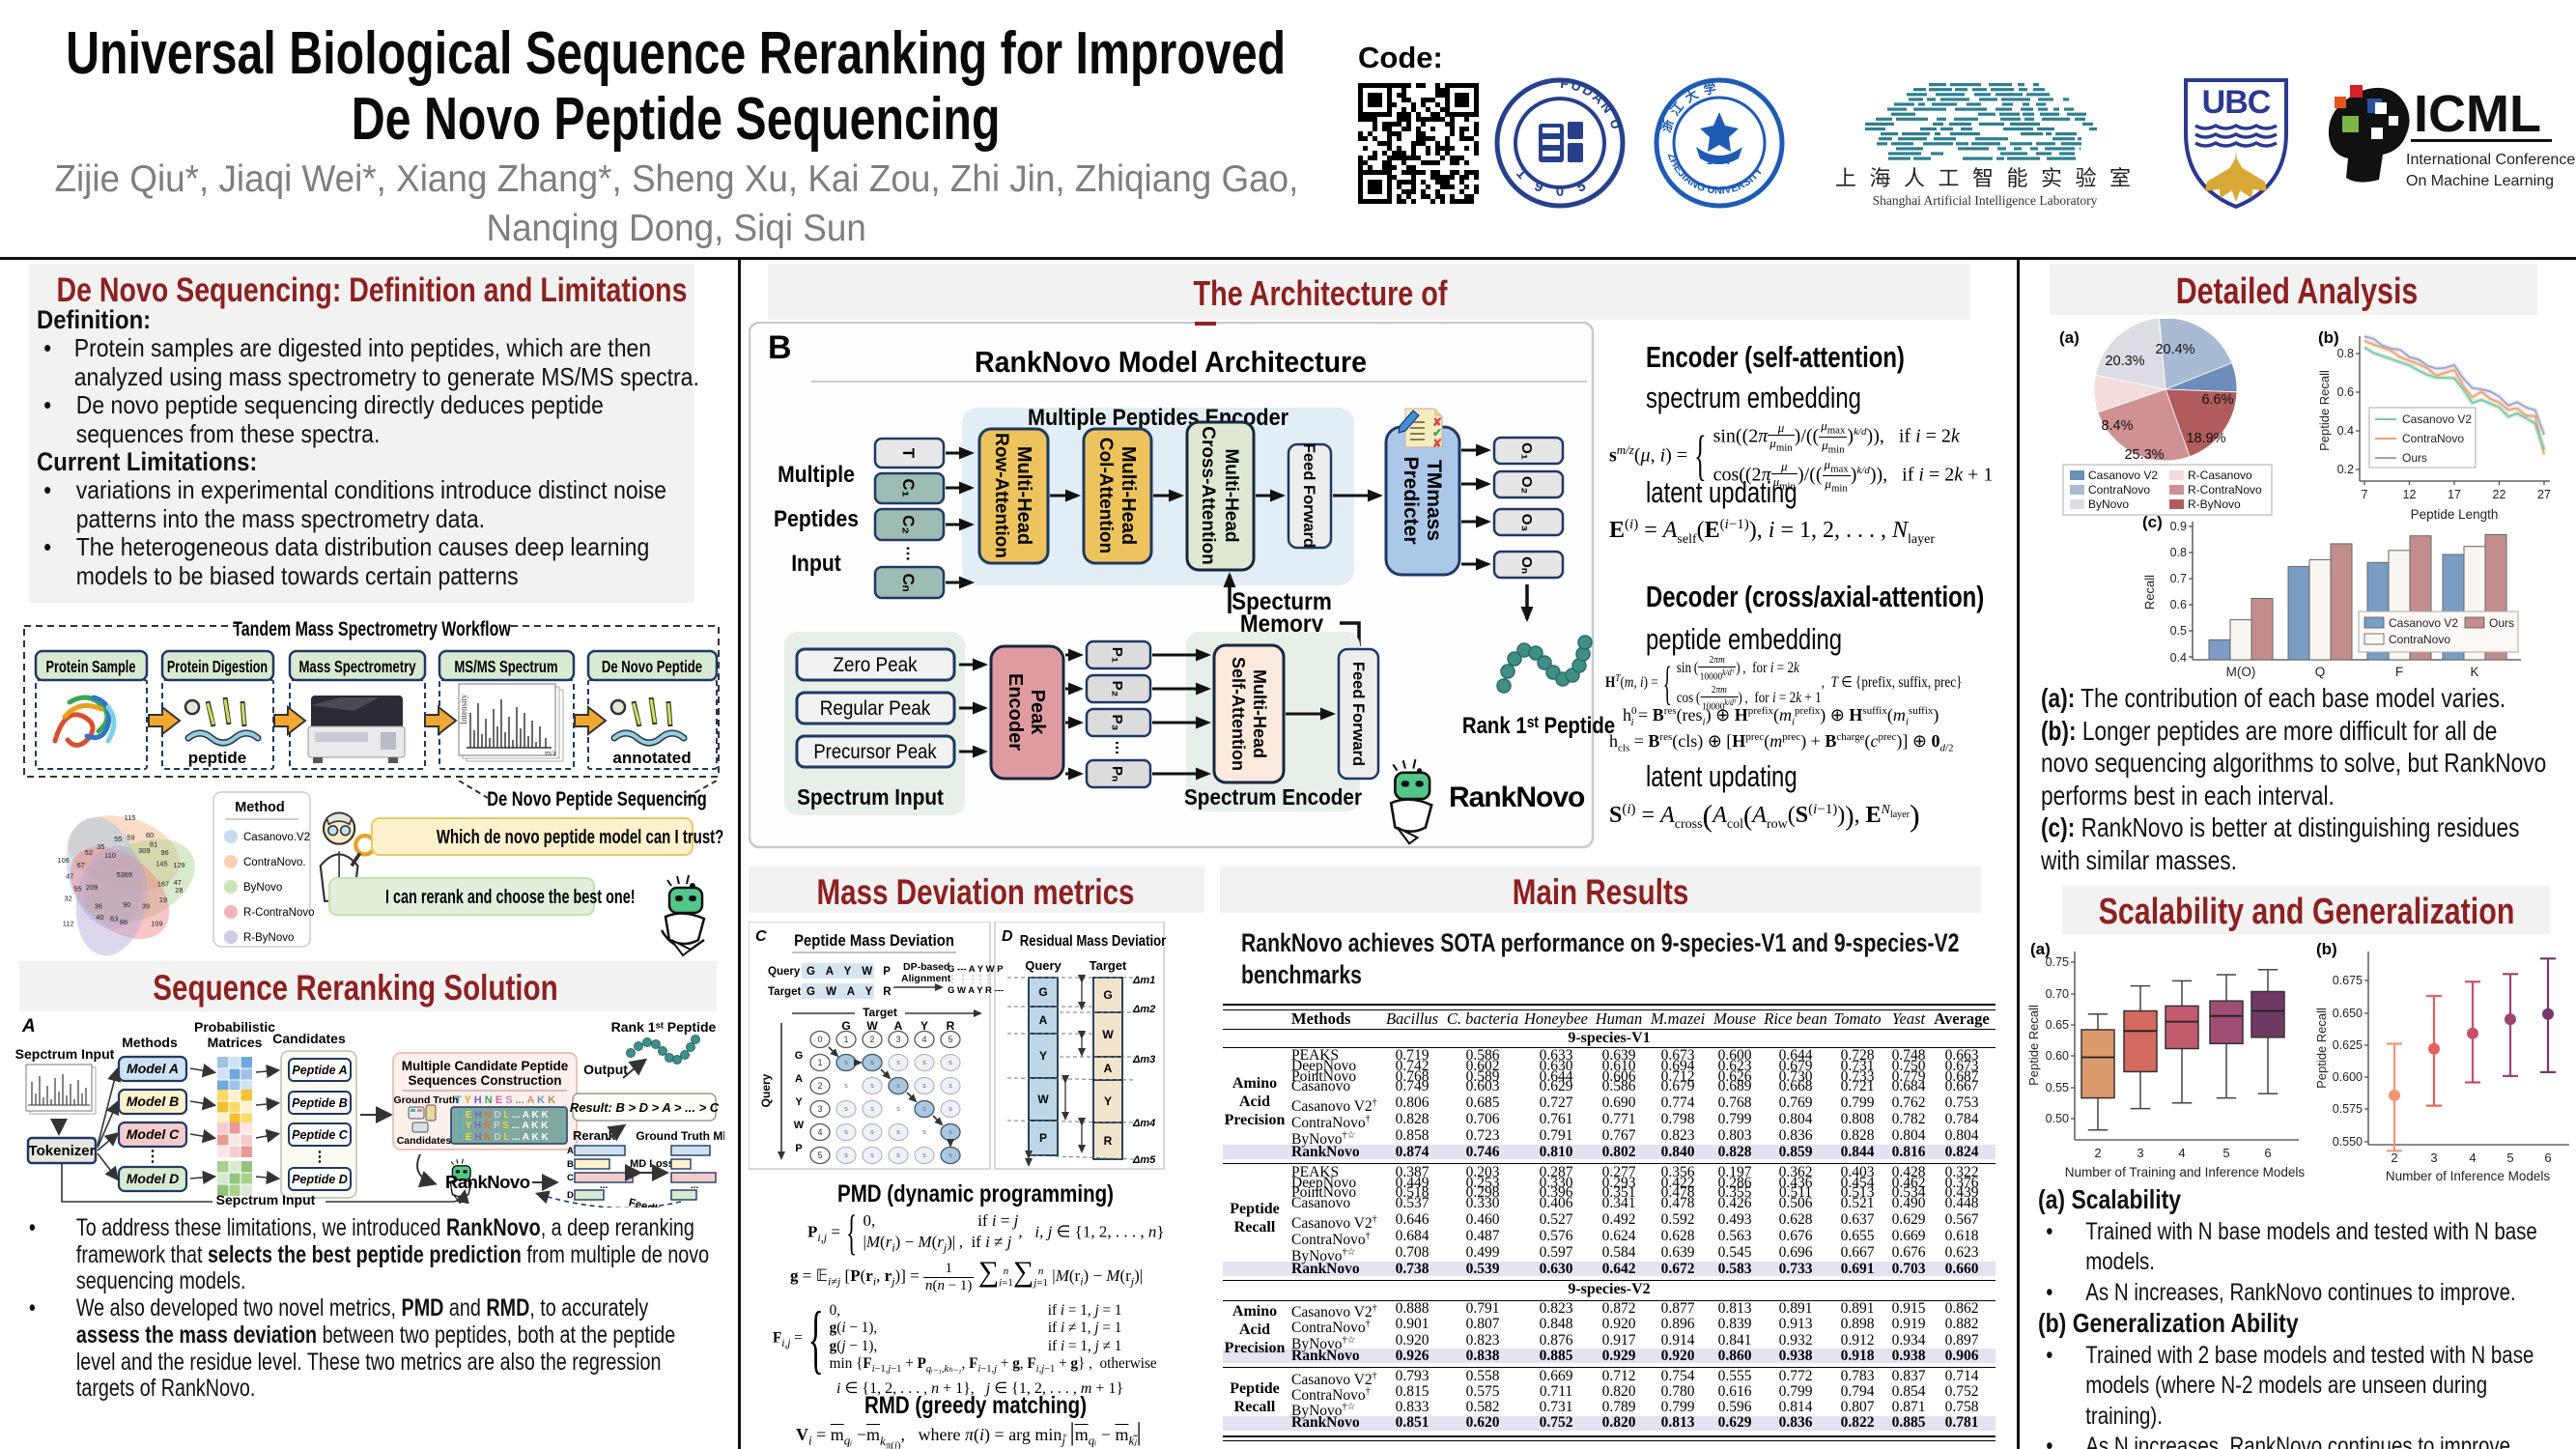  Describe the element at coordinates (594, 1135) in the screenshot. I see `svg-text: Rerank` at that location.